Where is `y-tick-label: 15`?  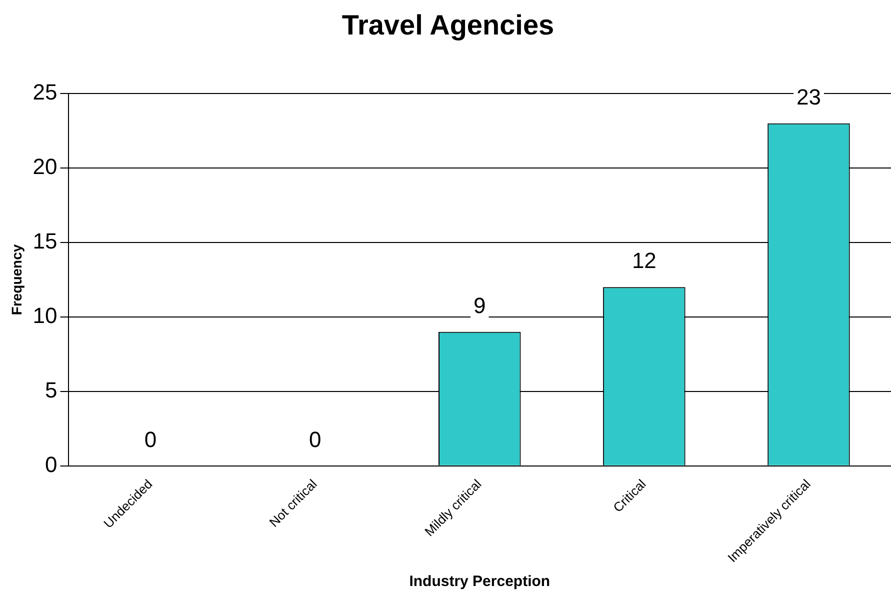 y-tick-label: 15 is located at coordinates (45, 241).